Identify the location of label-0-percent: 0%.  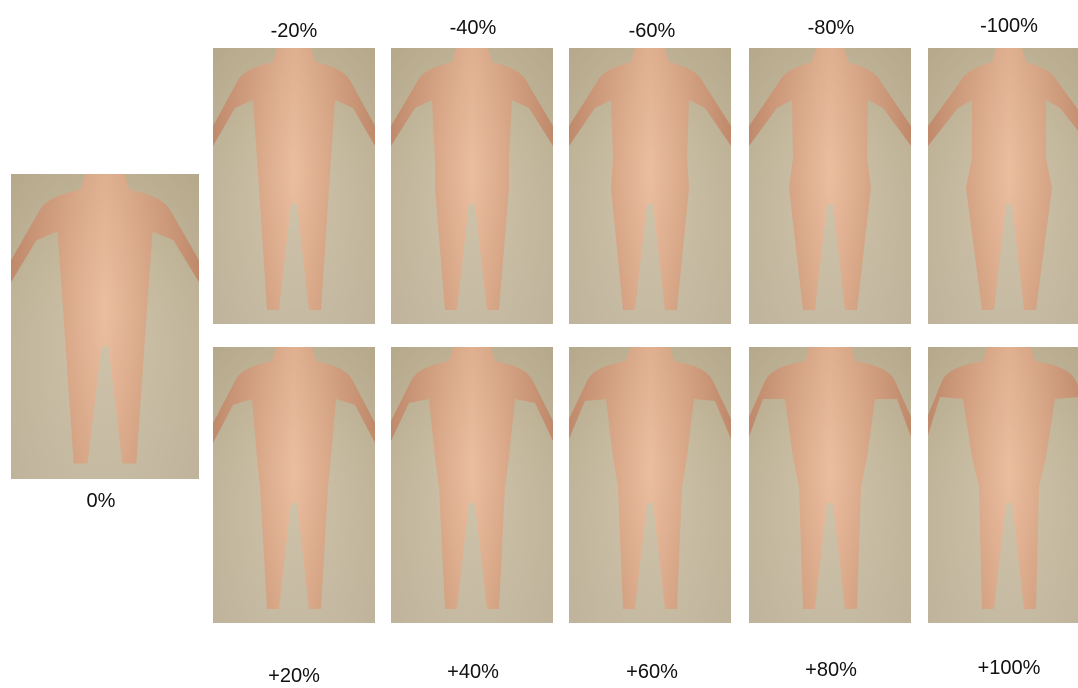
(101, 501).